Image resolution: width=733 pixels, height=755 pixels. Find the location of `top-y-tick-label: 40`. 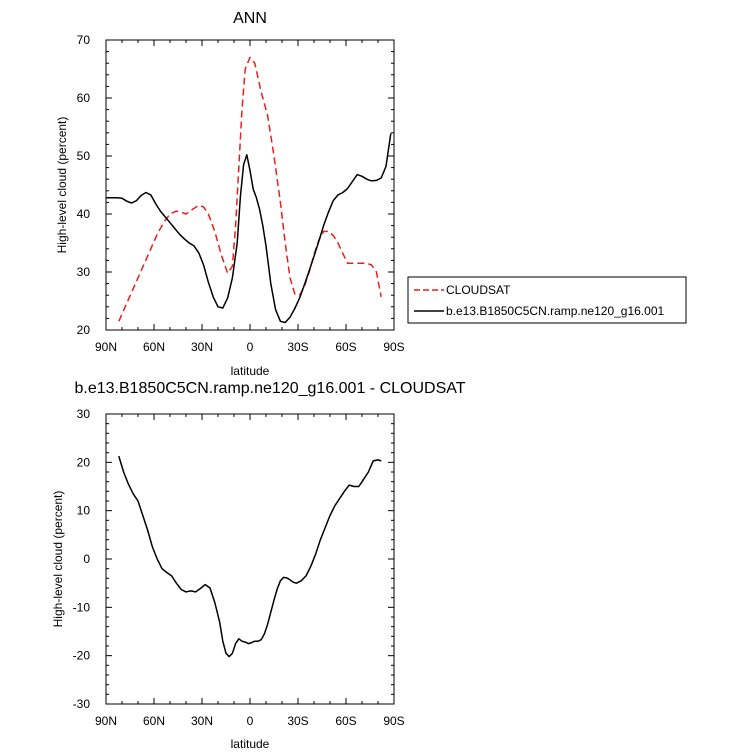

top-y-tick-label: 40 is located at coordinates (84, 214).